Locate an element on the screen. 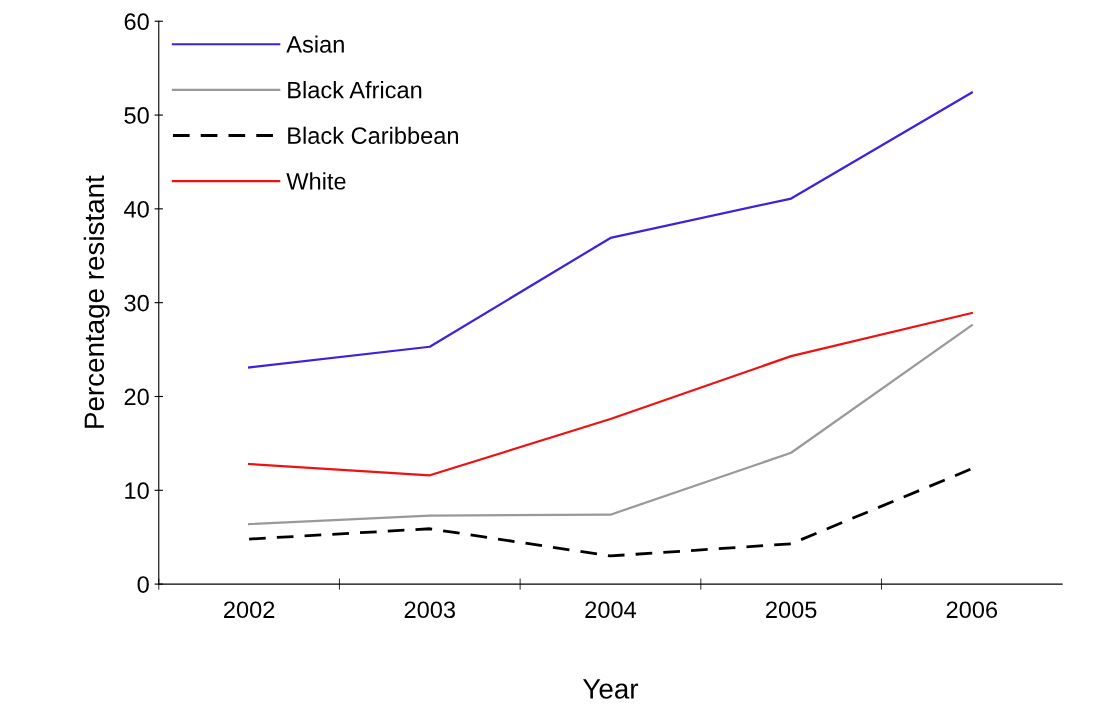 This screenshot has width=1095, height=708. y-tick-label: 50 is located at coordinates (136, 115).